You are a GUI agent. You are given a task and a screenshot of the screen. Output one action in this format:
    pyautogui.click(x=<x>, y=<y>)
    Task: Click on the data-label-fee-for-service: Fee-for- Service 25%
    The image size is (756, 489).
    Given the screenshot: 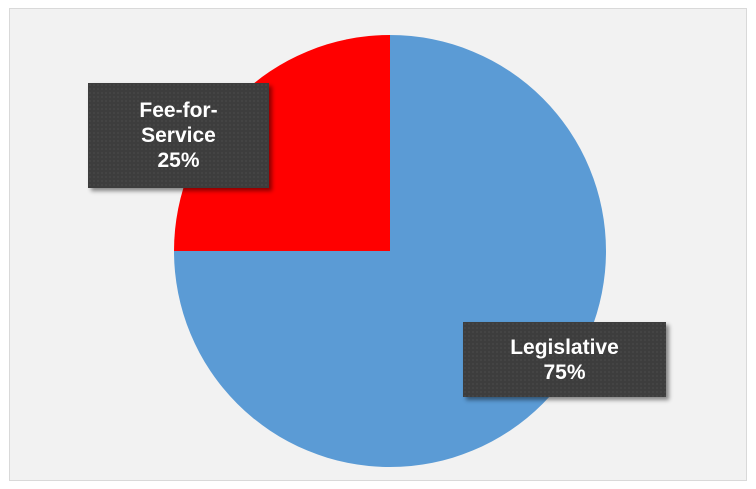 What is the action you would take?
    pyautogui.click(x=178, y=135)
    